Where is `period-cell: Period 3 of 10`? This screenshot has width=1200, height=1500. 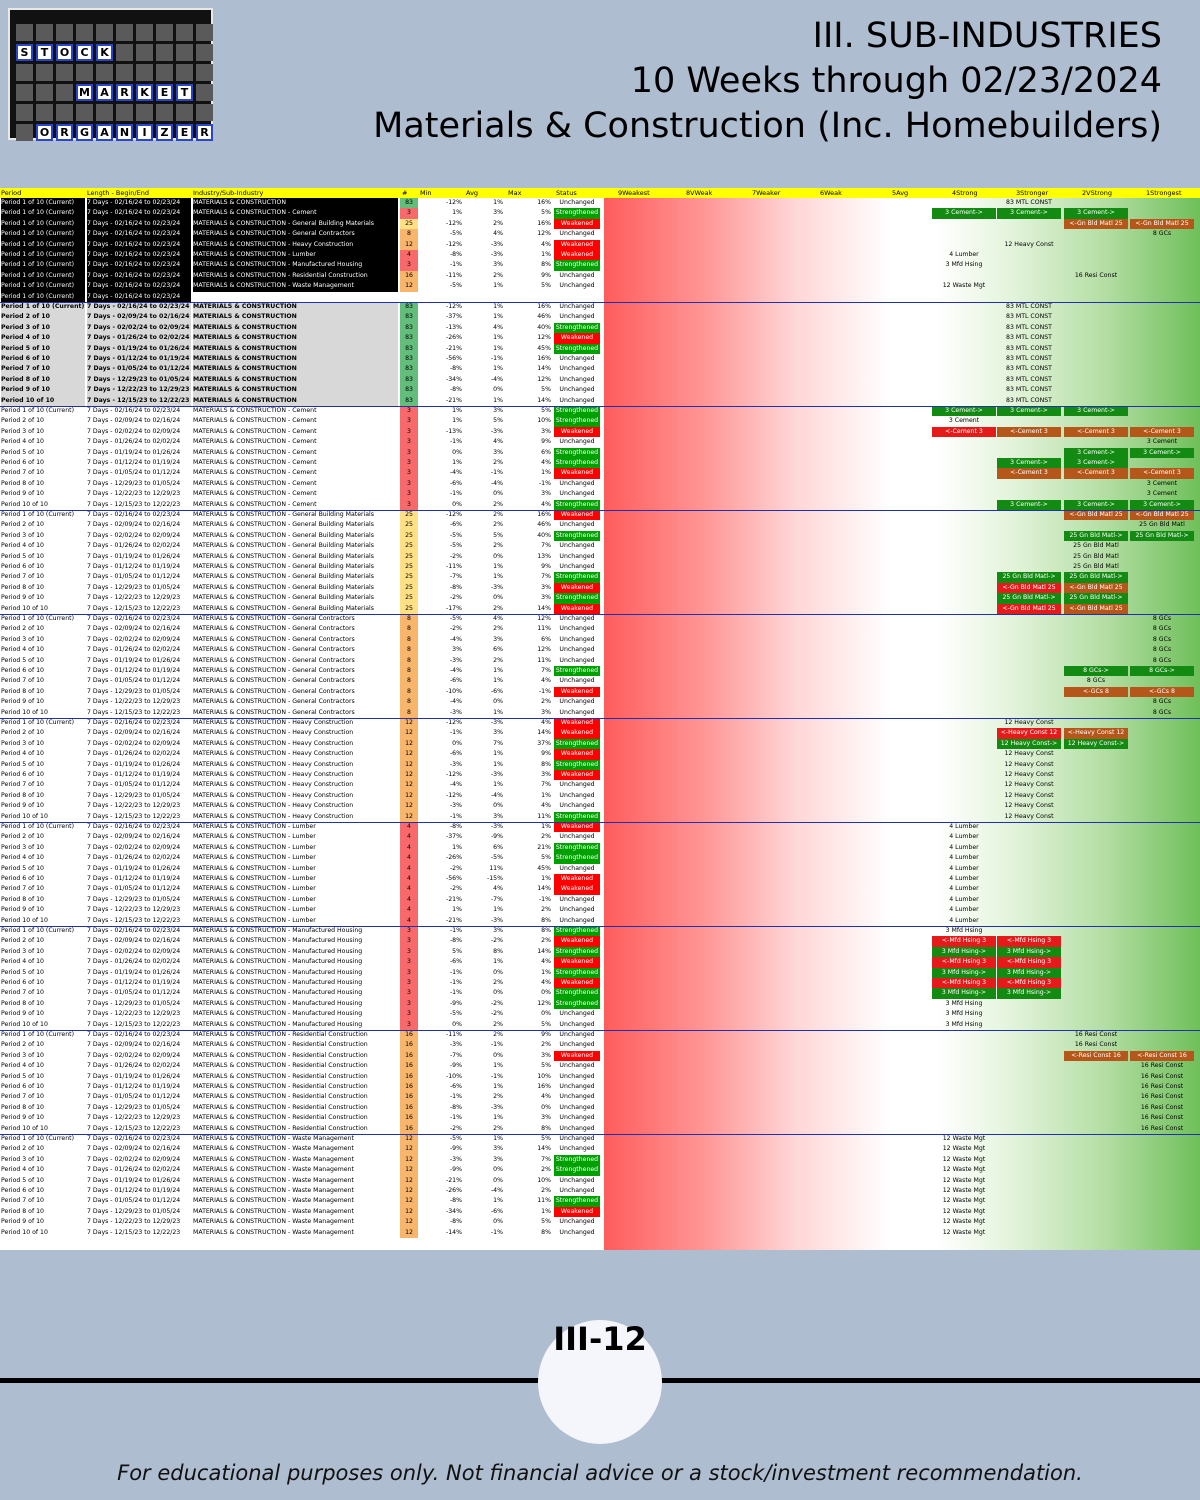
period-cell: Period 3 of 10 is located at coordinates (43, 328).